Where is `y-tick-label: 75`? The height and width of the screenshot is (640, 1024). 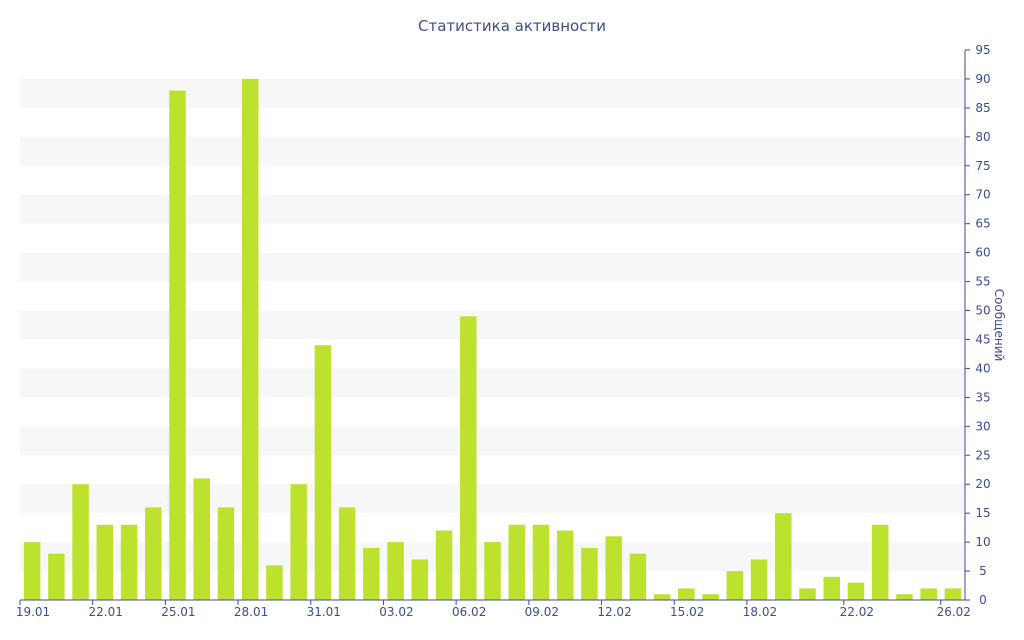
y-tick-label: 75 is located at coordinates (982, 166).